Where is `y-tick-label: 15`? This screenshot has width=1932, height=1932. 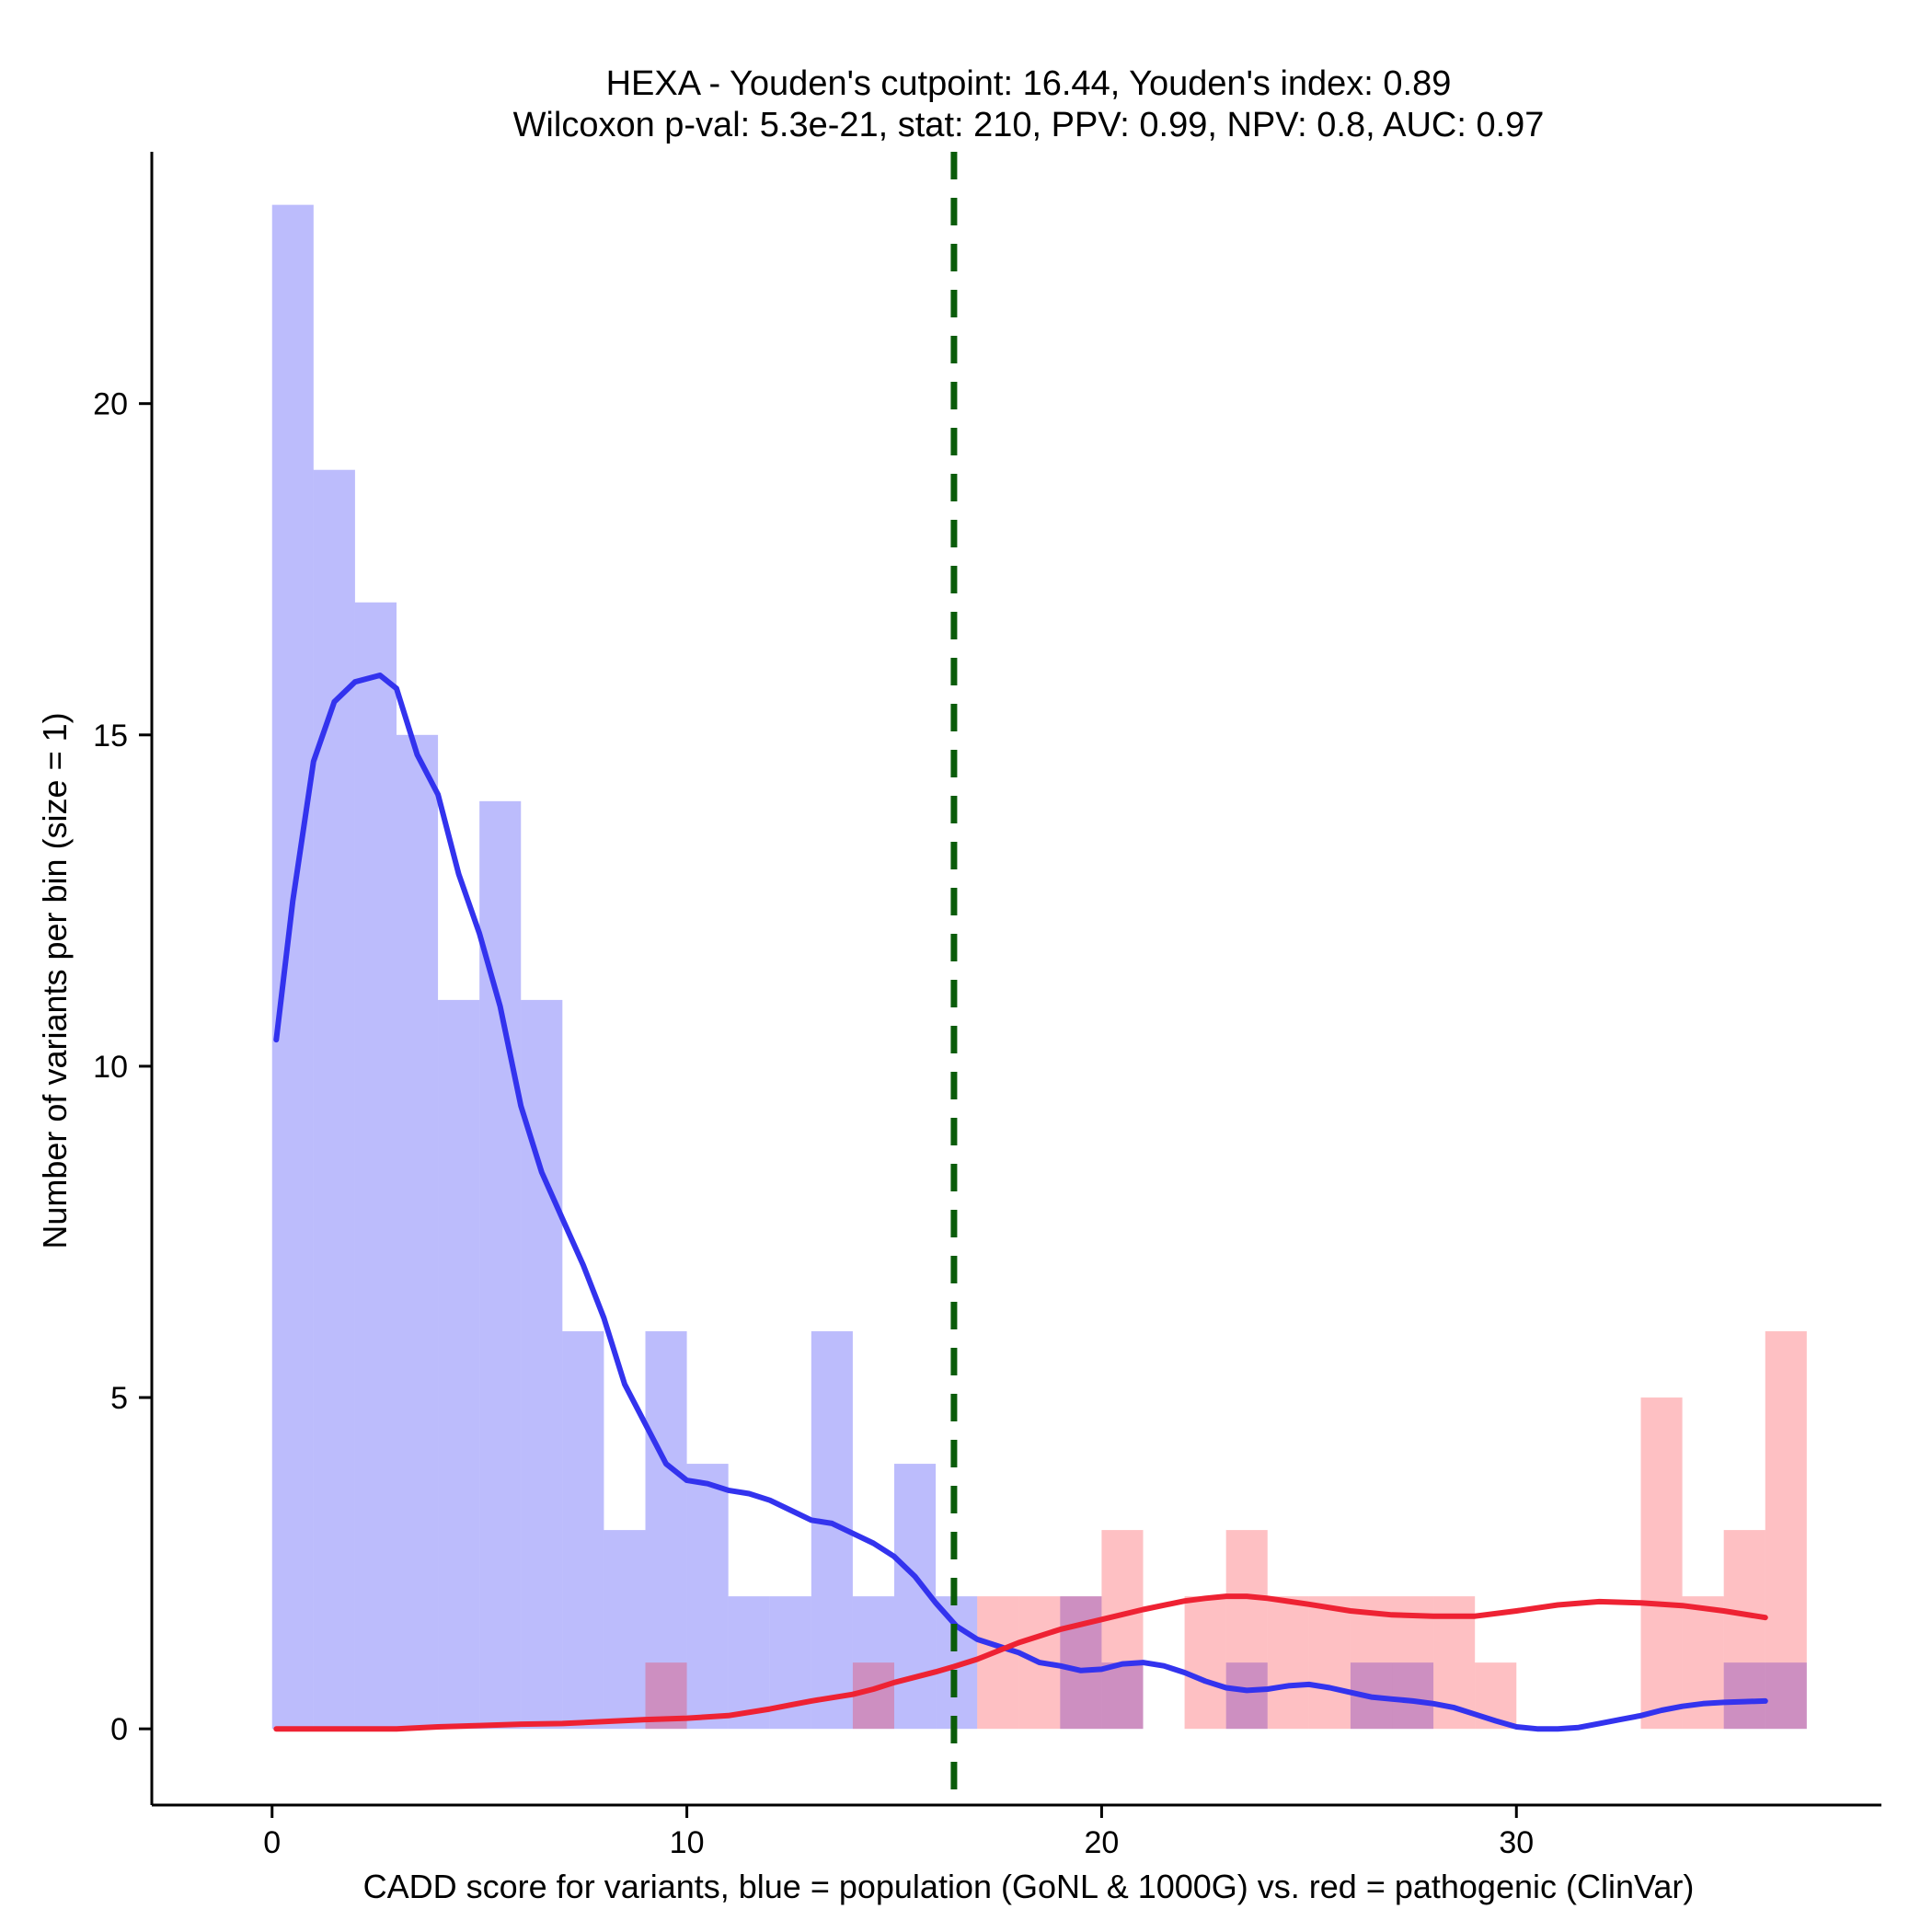 y-tick-label: 15 is located at coordinates (110, 736).